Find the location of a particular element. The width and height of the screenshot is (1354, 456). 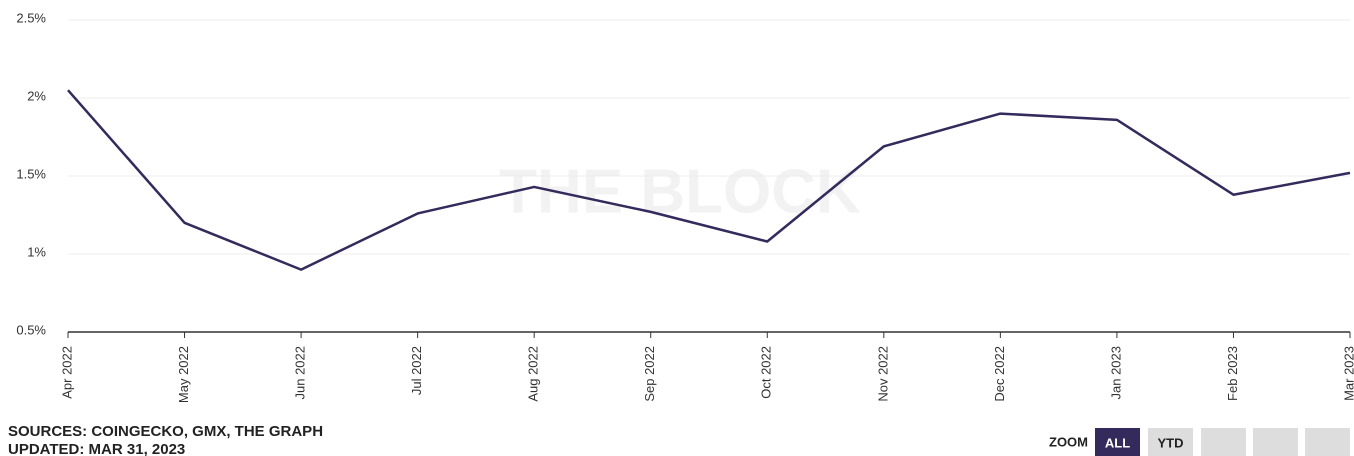

y-tick-label: 1.5% is located at coordinates (31, 173).